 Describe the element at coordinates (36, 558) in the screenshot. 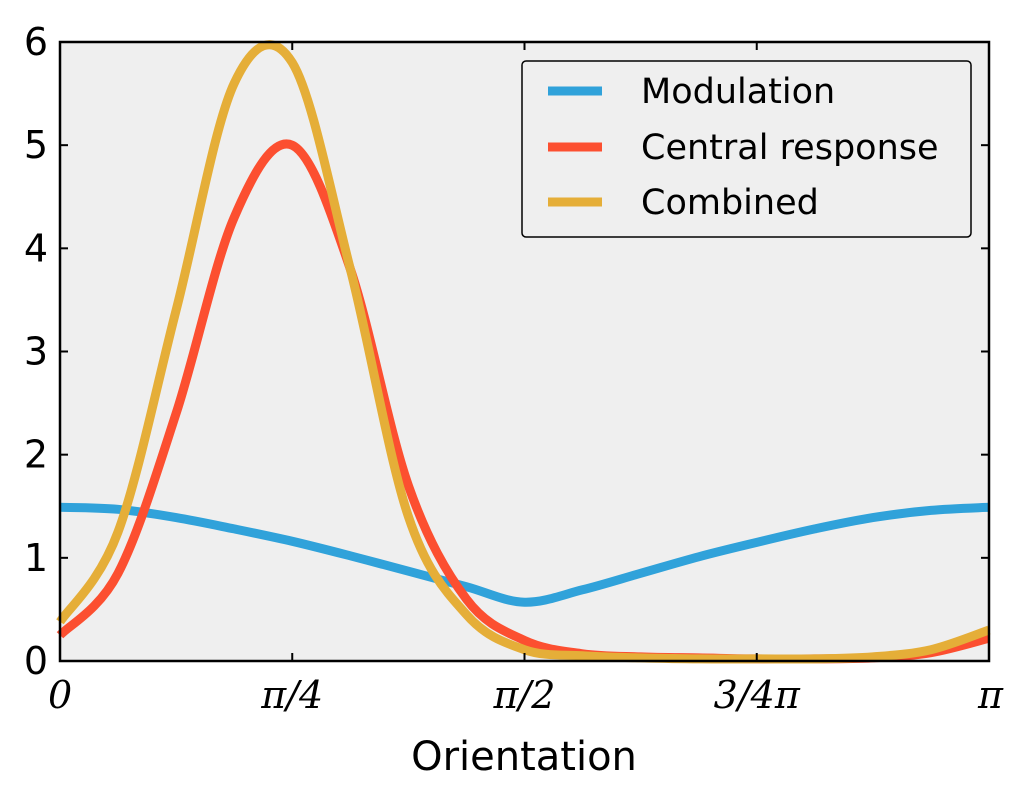

I see `y-tick-label: 1` at that location.